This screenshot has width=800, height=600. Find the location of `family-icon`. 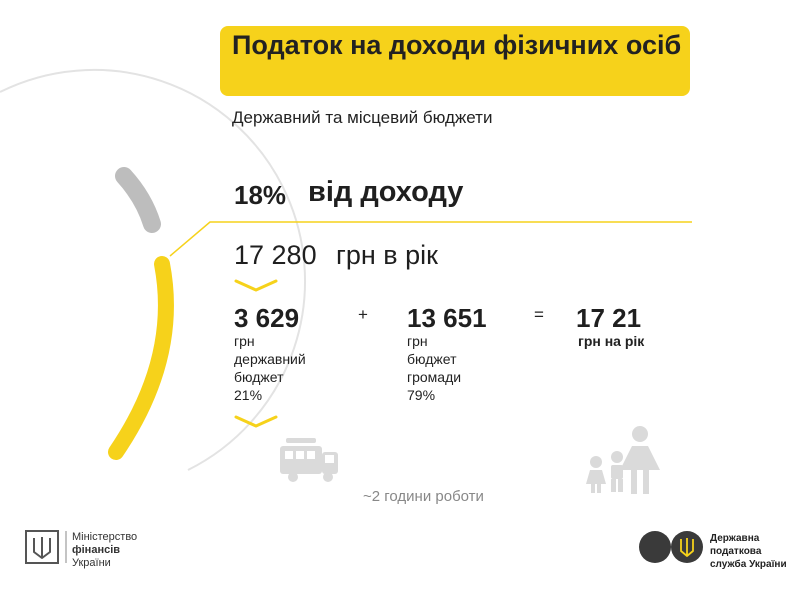

family-icon is located at coordinates (623, 460).